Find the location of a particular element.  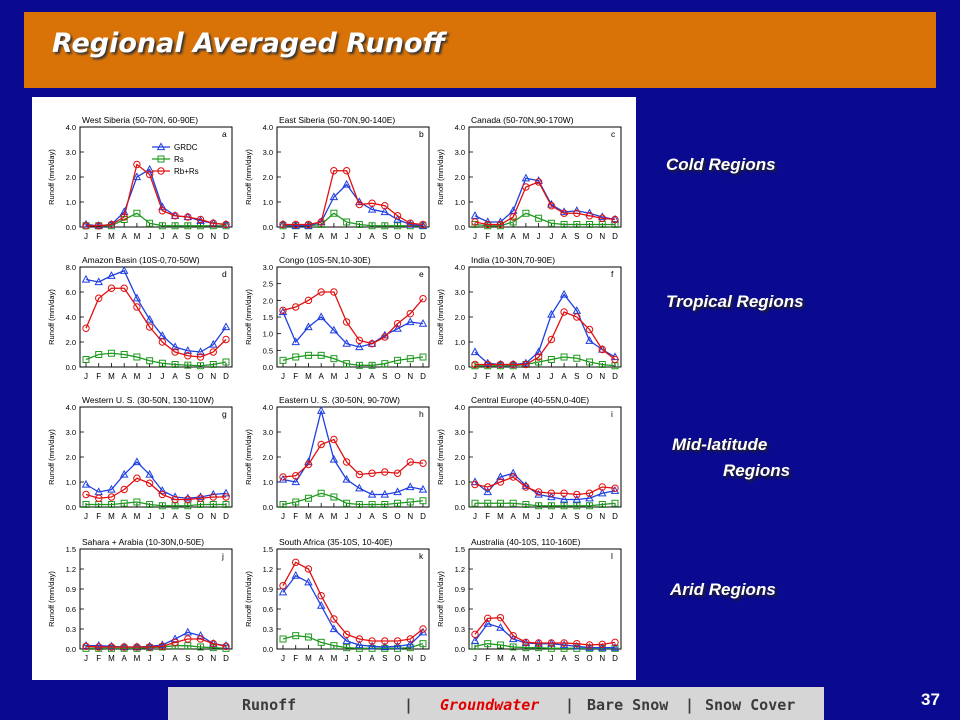

y-tick-label: 0.6 is located at coordinates (460, 609).